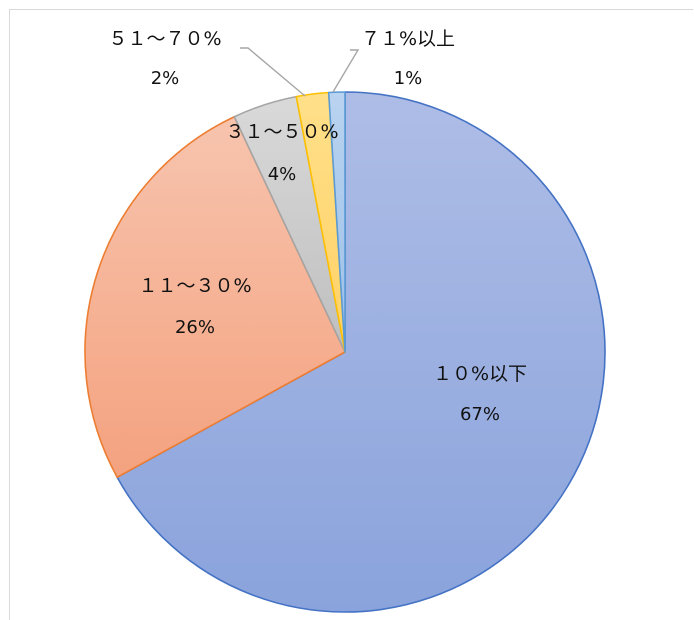  Describe the element at coordinates (408, 39) in the screenshot. I see `slice-category-label: ７１%以上` at that location.